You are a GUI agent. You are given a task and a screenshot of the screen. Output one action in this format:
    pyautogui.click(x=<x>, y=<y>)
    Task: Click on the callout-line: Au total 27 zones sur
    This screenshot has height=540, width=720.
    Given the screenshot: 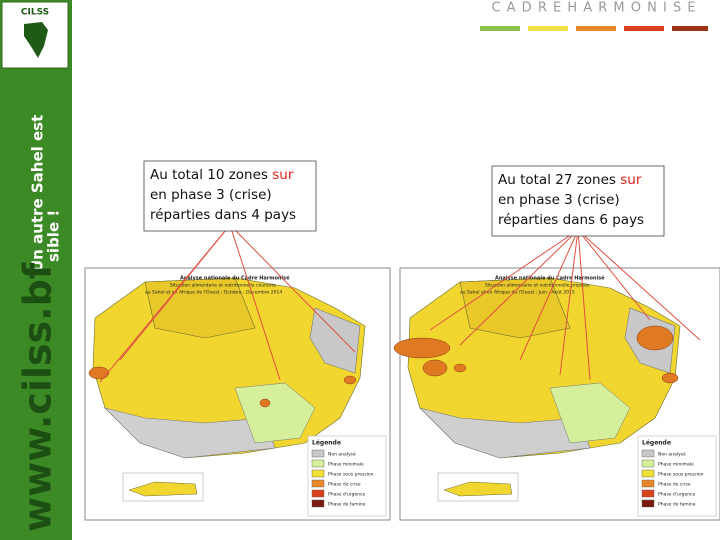 What is the action you would take?
    pyautogui.click(x=570, y=180)
    